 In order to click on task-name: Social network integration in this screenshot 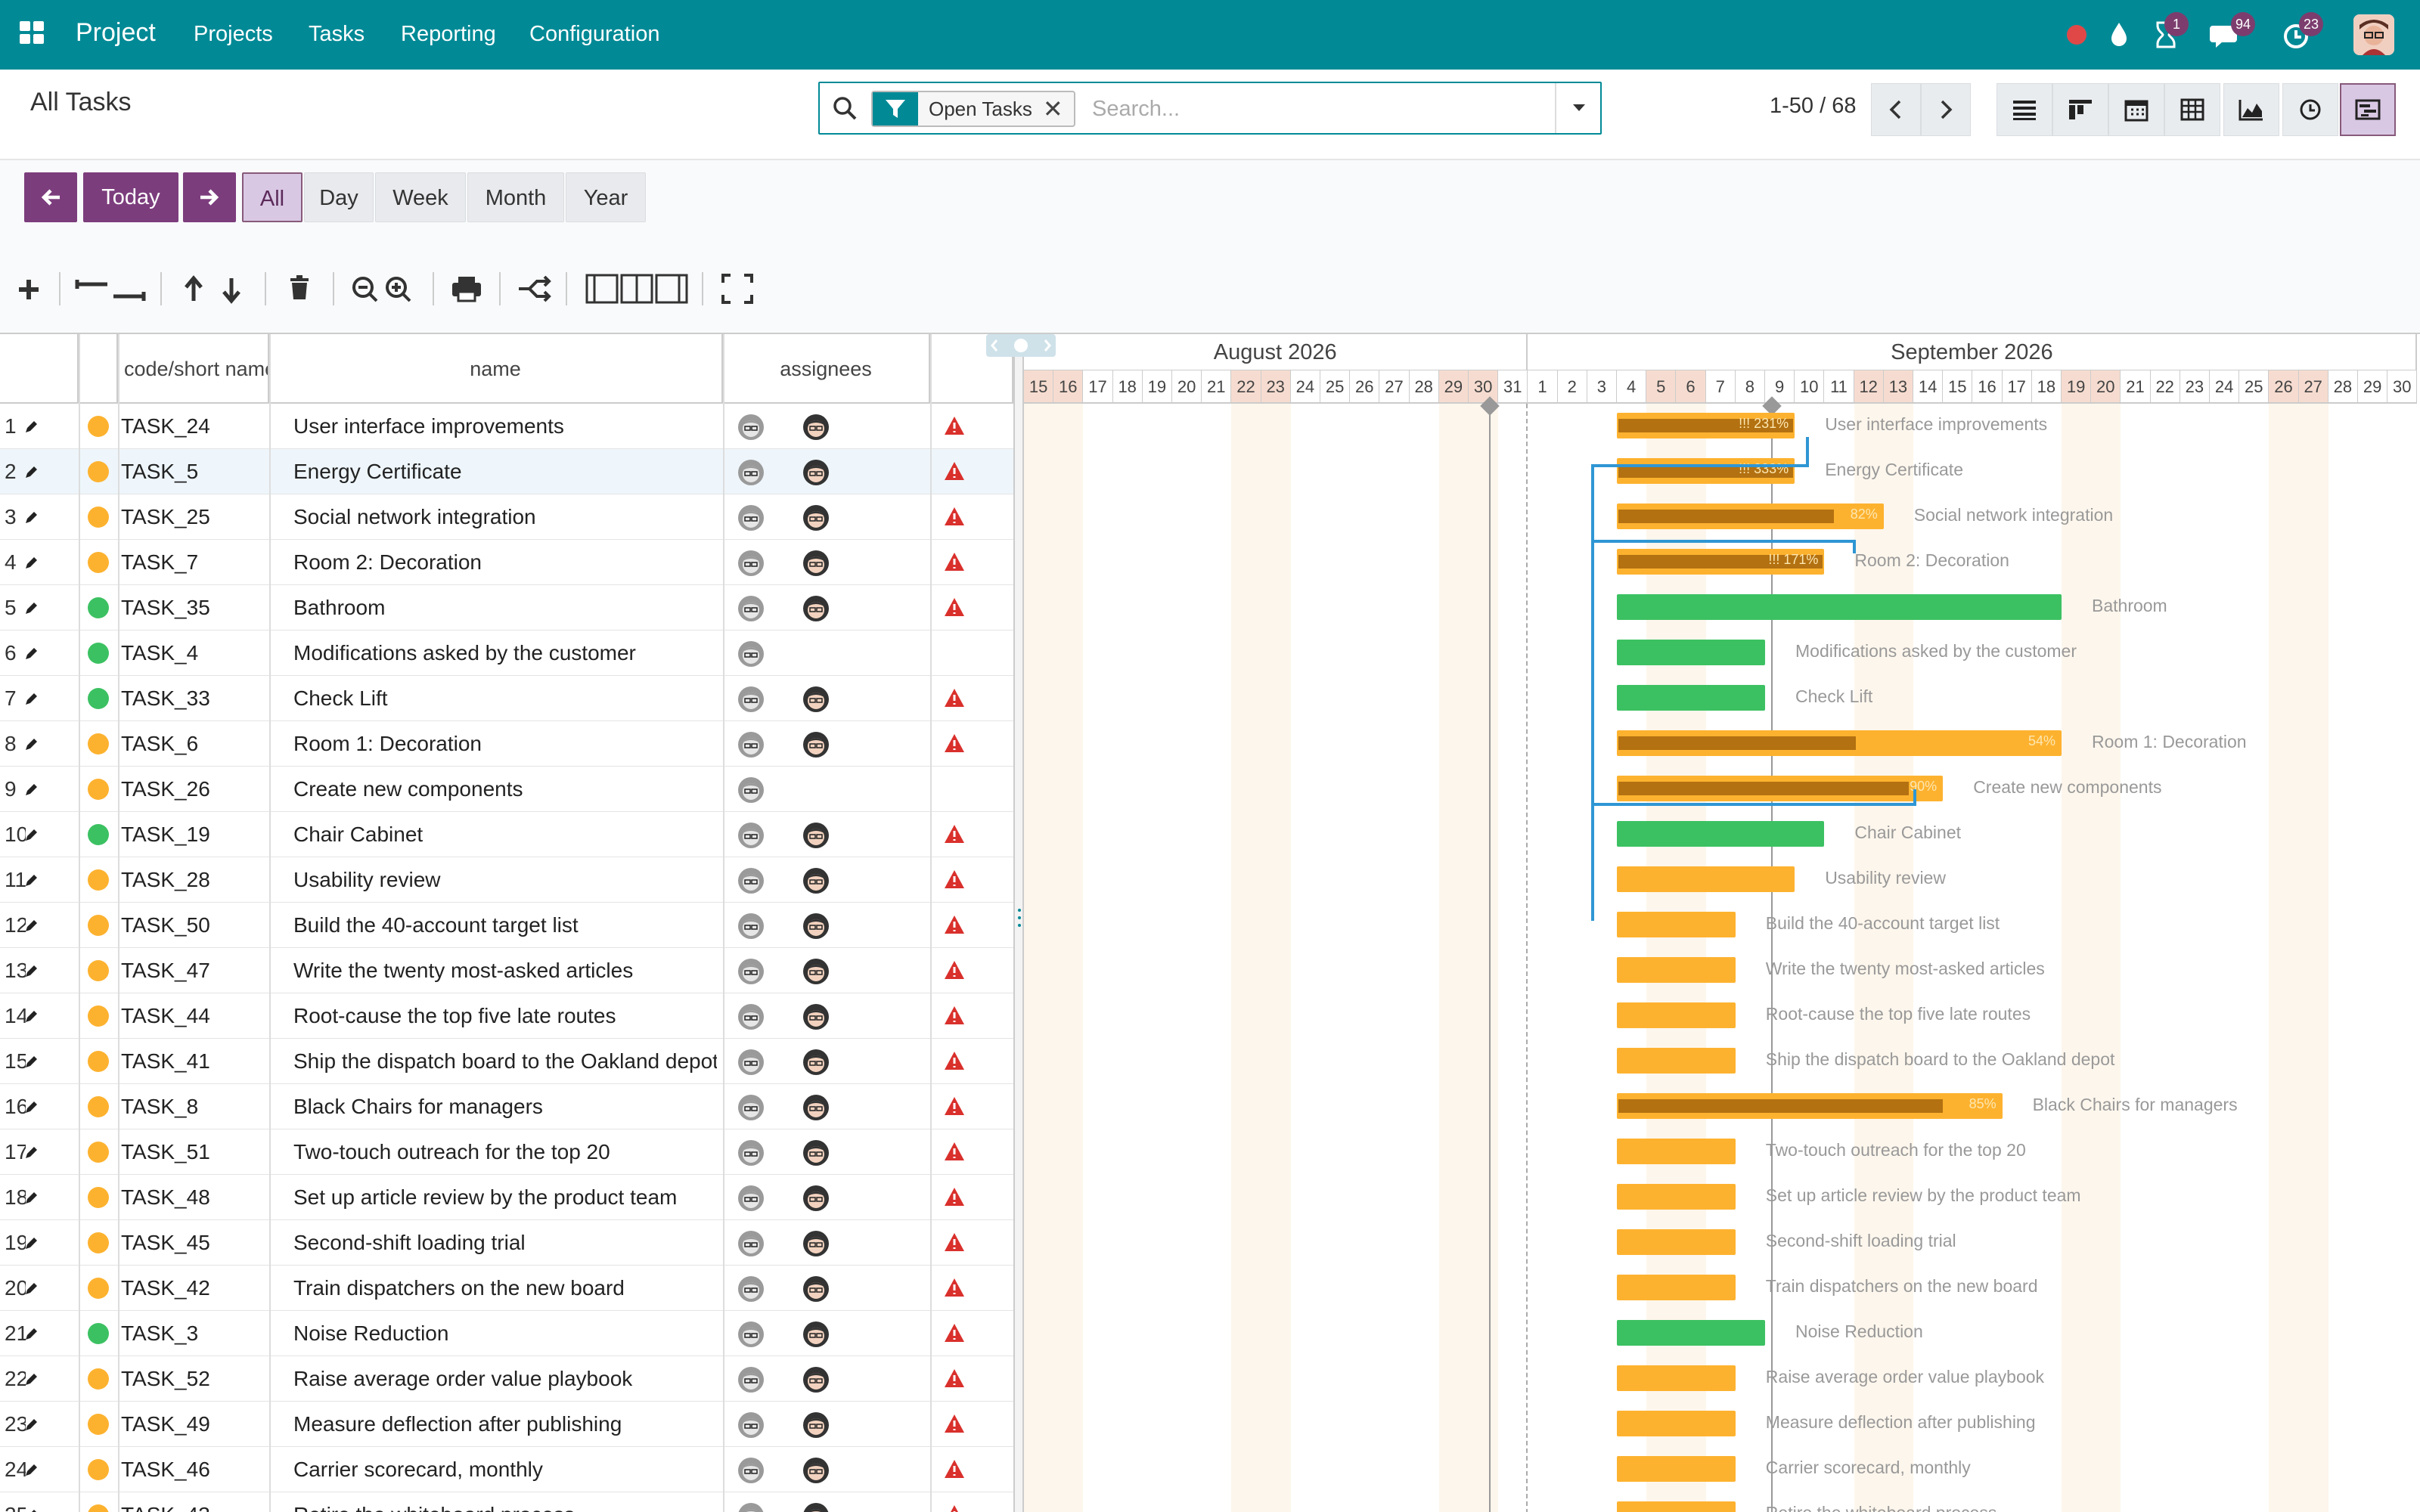, I will do `click(414, 516)`.